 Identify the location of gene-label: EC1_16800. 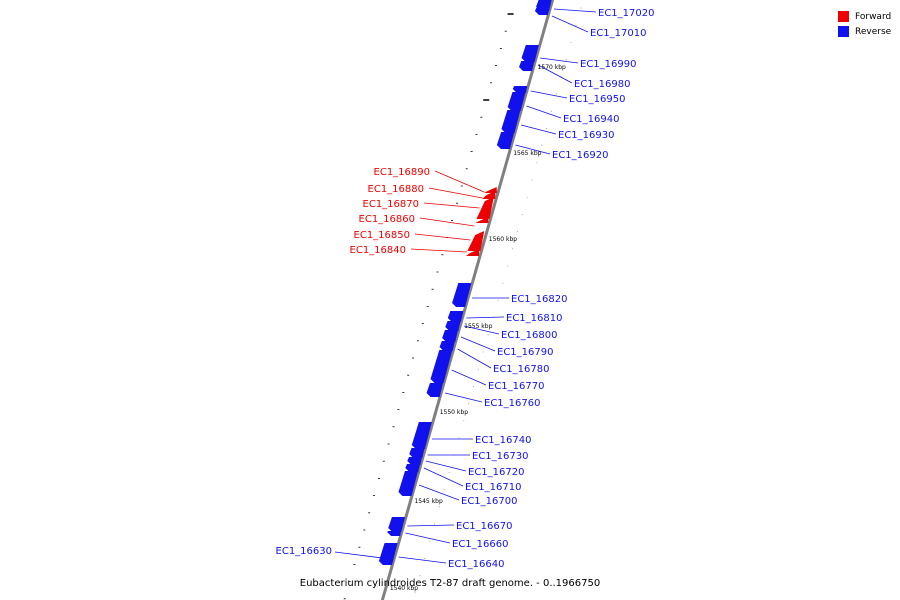
(529, 335).